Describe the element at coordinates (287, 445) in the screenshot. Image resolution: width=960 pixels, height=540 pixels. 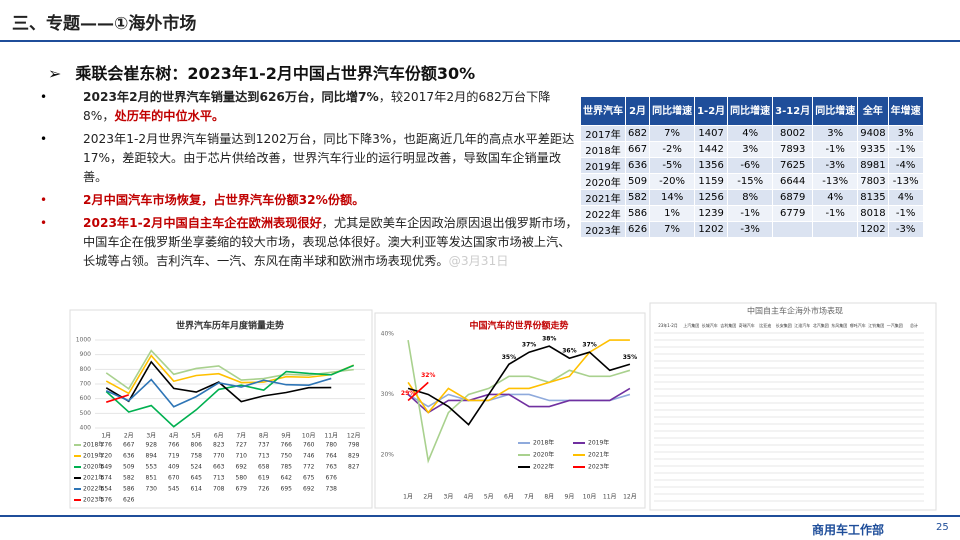
I see `table-value: 766` at that location.